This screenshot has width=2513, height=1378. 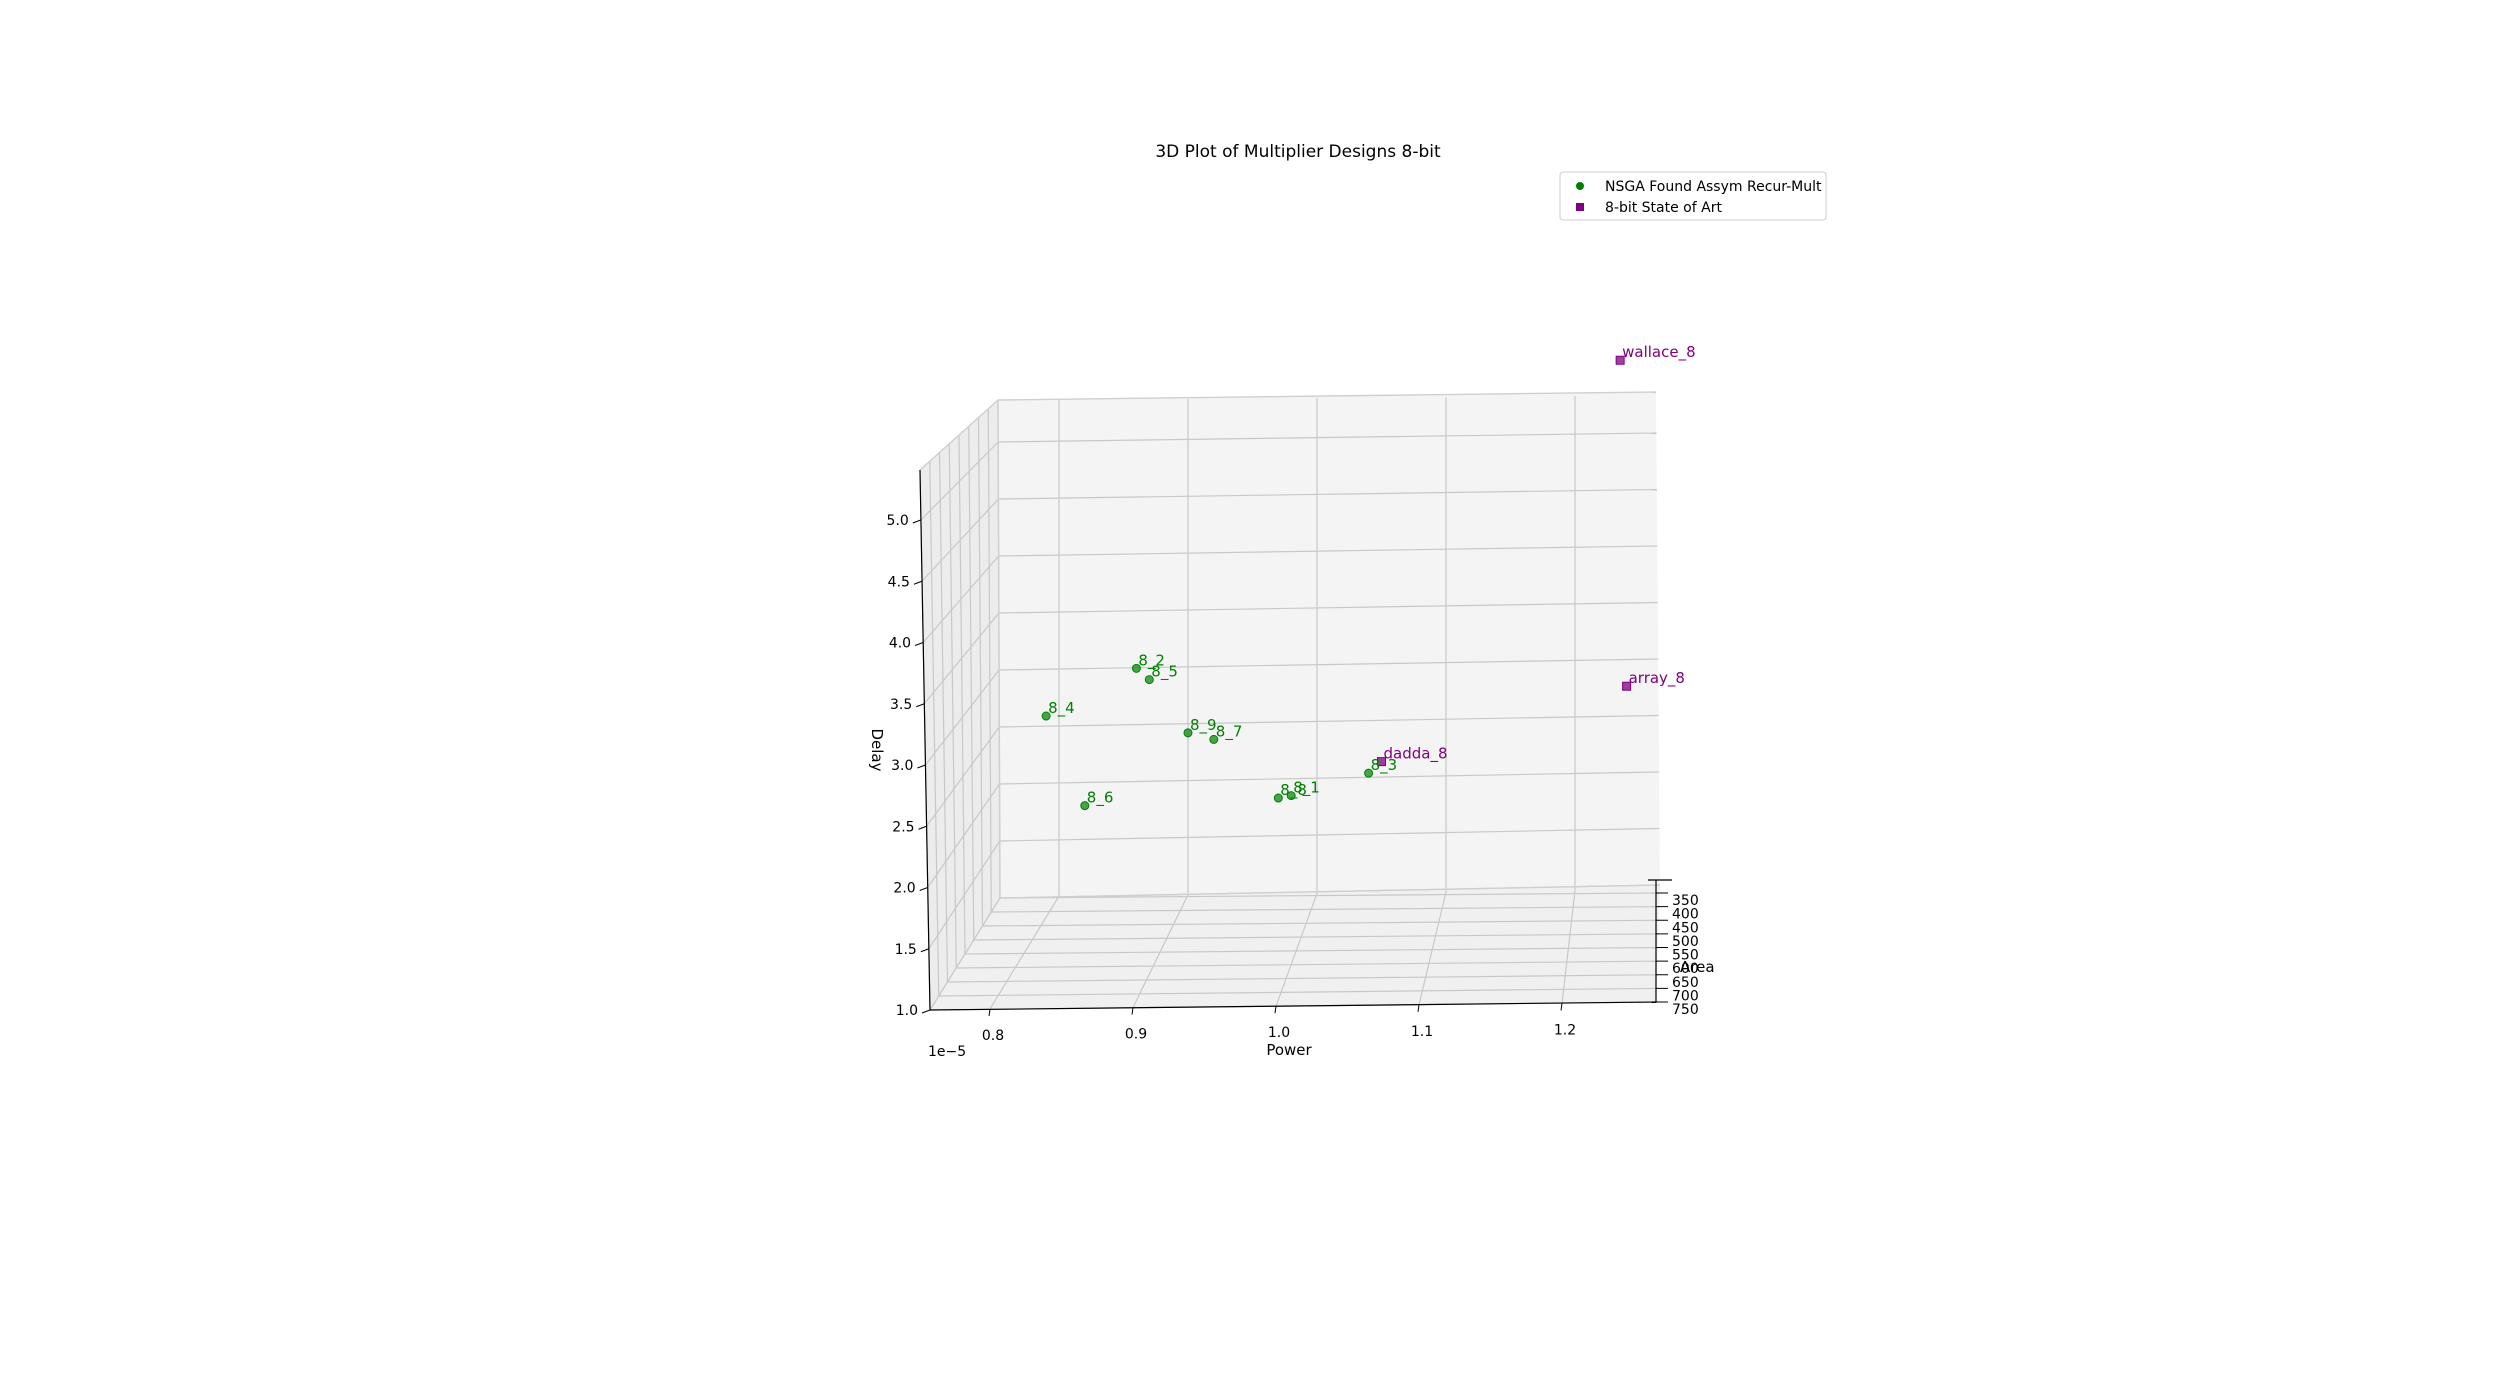 What do you see at coordinates (1306, 788) in the screenshot?
I see `data-label-8_1: 8_1` at bounding box center [1306, 788].